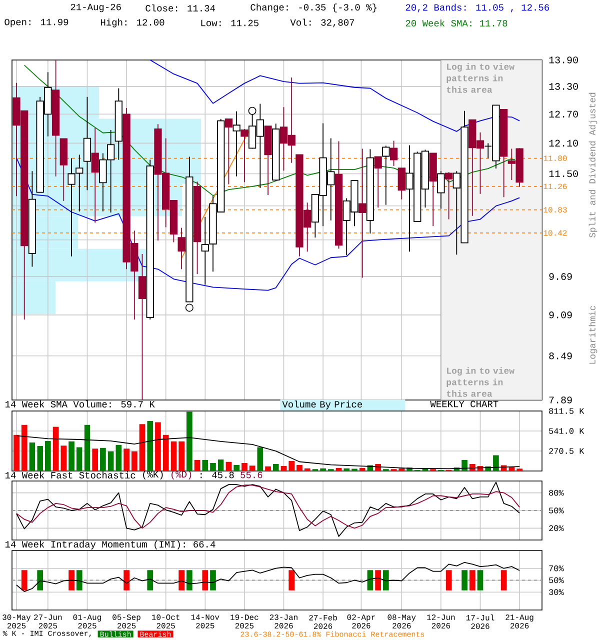  Describe the element at coordinates (95, 8) in the screenshot. I see `text: 21-Aug-26` at that location.